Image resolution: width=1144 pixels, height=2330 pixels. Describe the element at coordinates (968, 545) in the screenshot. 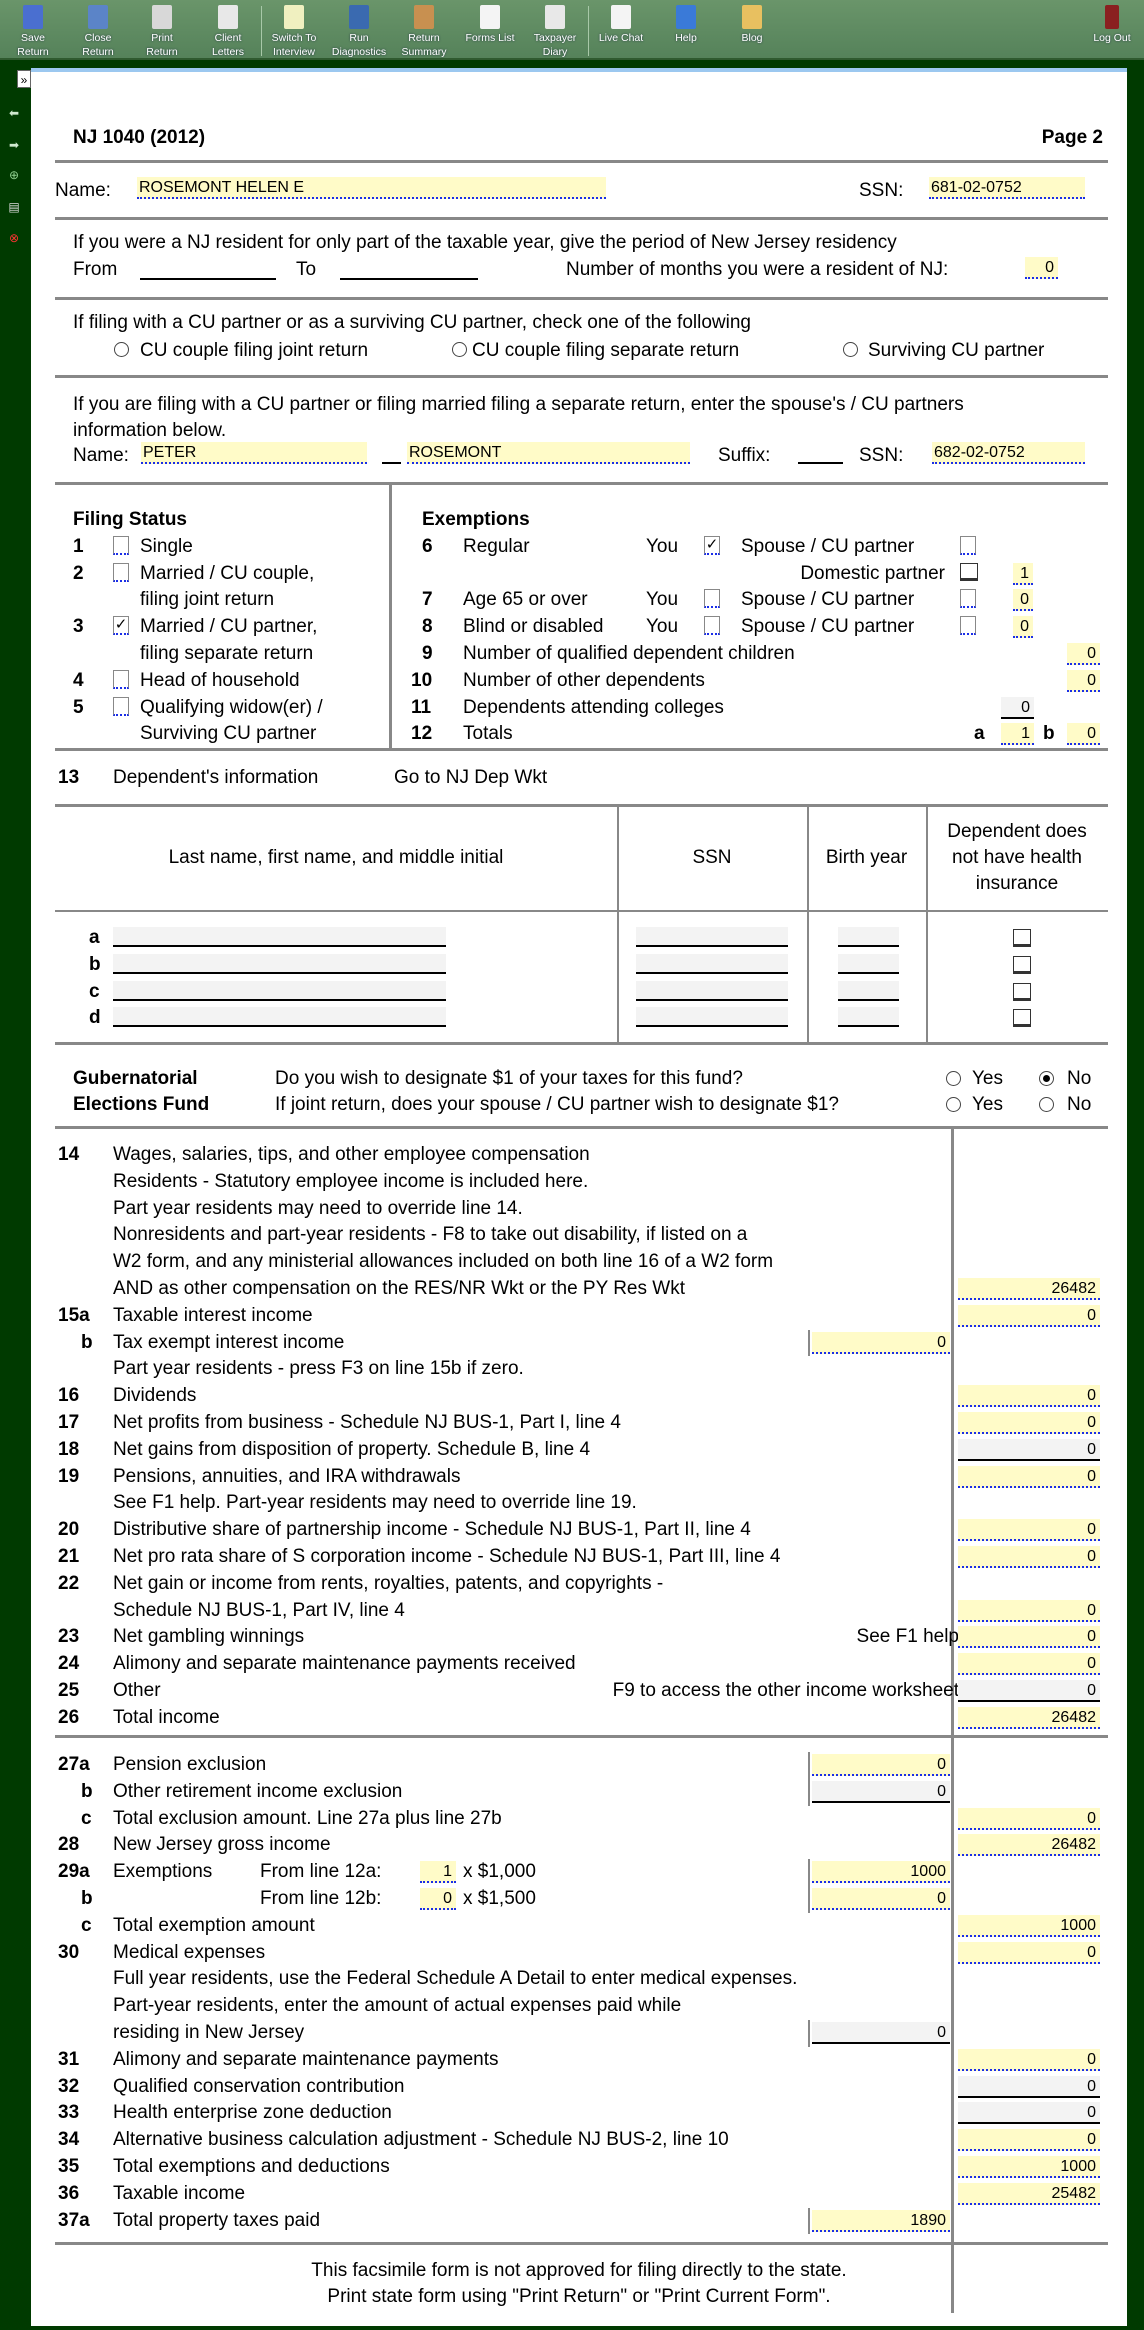

I see `regular-spouse-checkbox` at that location.